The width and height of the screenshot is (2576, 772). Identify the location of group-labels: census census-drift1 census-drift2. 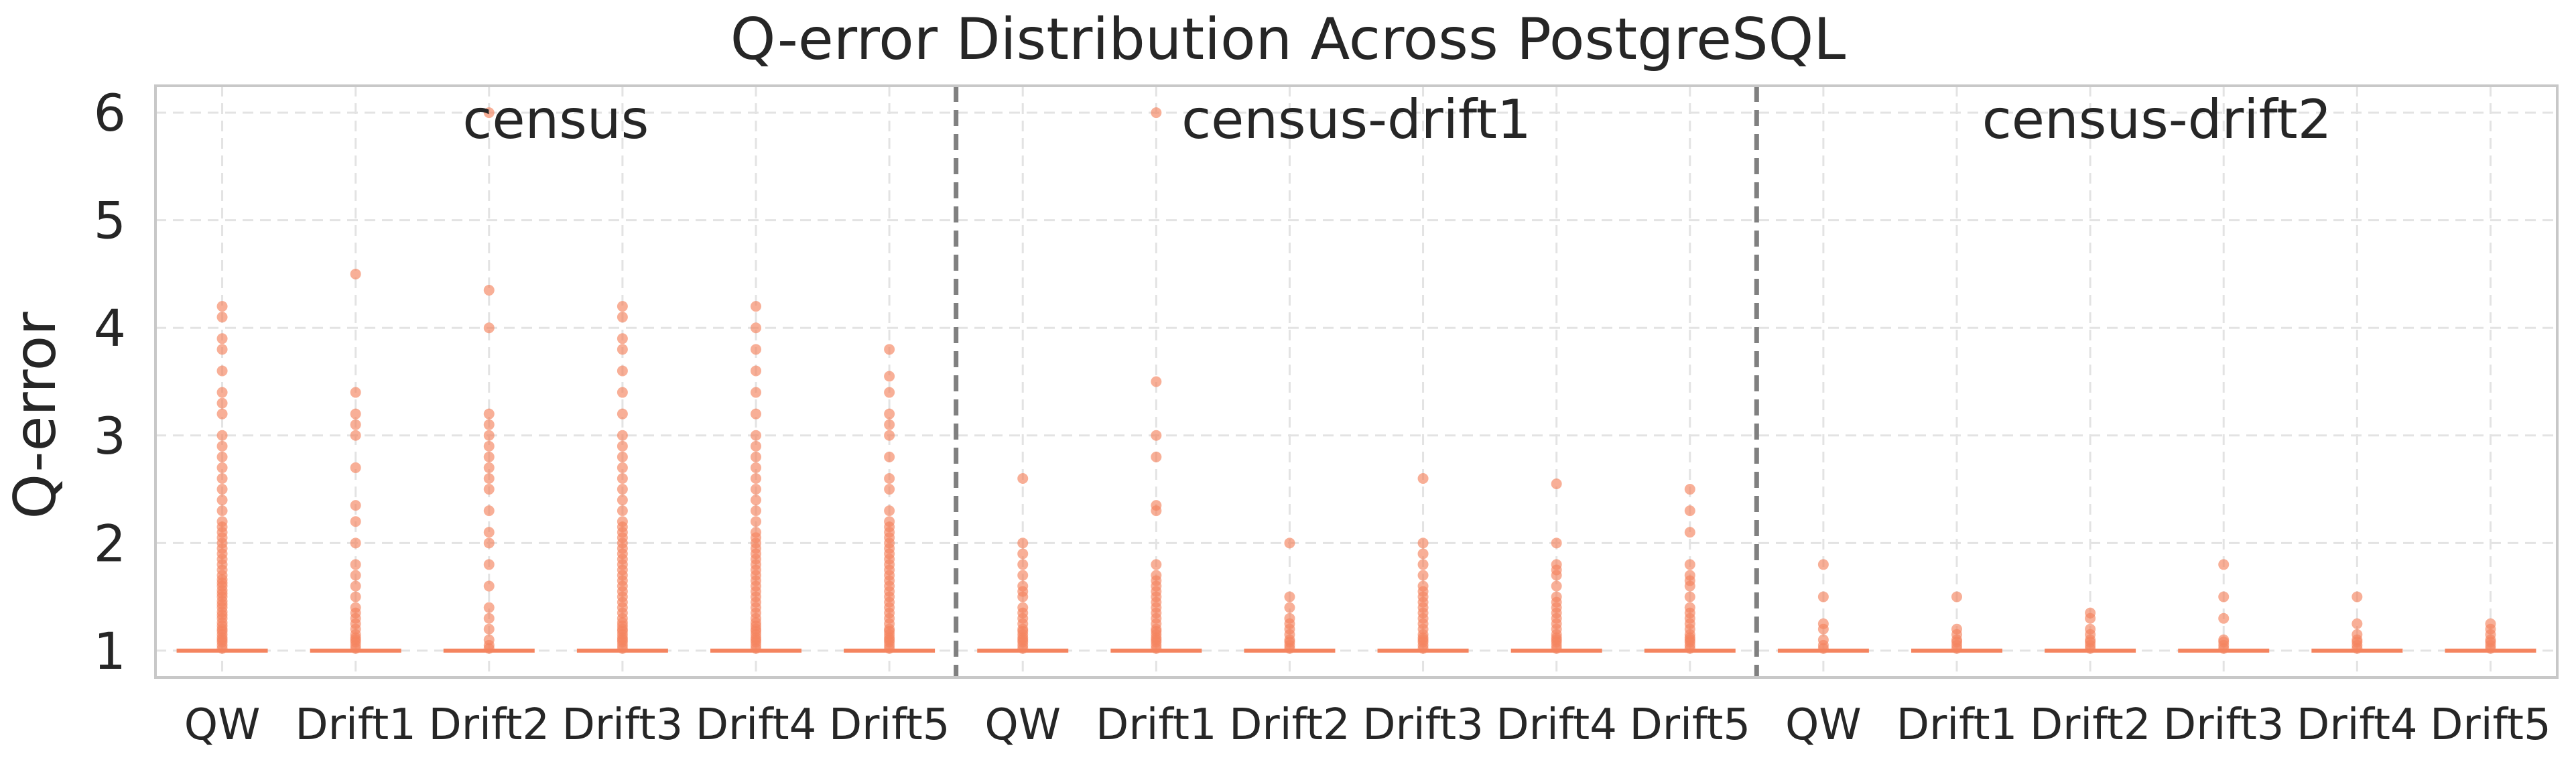
(1396, 119).